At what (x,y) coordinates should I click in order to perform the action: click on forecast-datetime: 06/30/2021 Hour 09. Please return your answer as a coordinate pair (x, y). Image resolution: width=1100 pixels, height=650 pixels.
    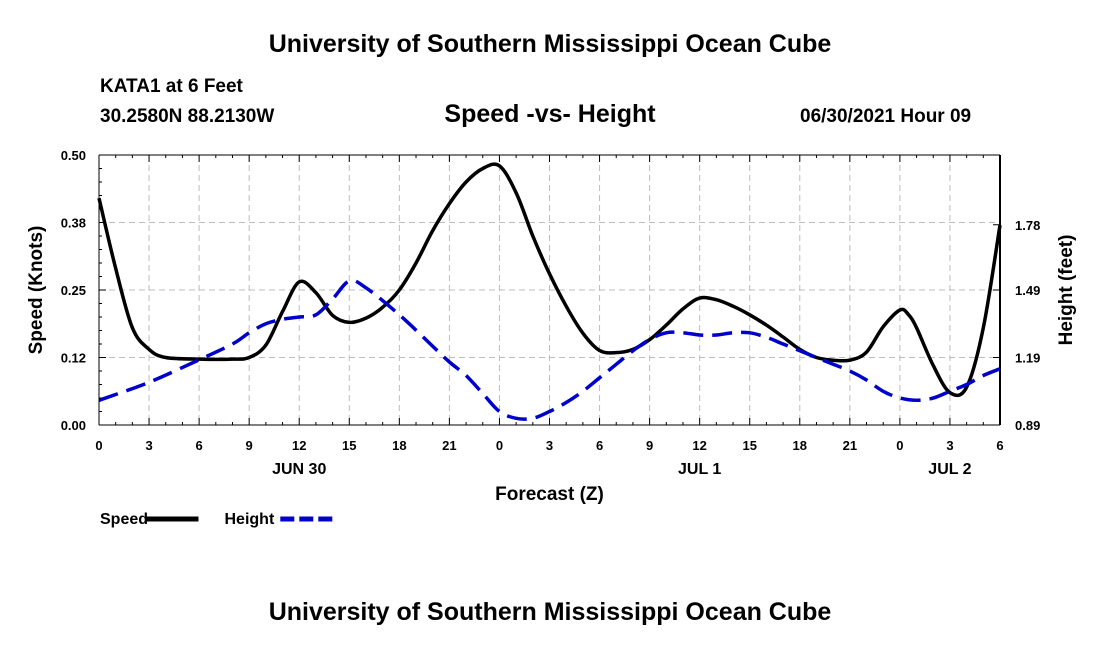
    Looking at the image, I should click on (886, 116).